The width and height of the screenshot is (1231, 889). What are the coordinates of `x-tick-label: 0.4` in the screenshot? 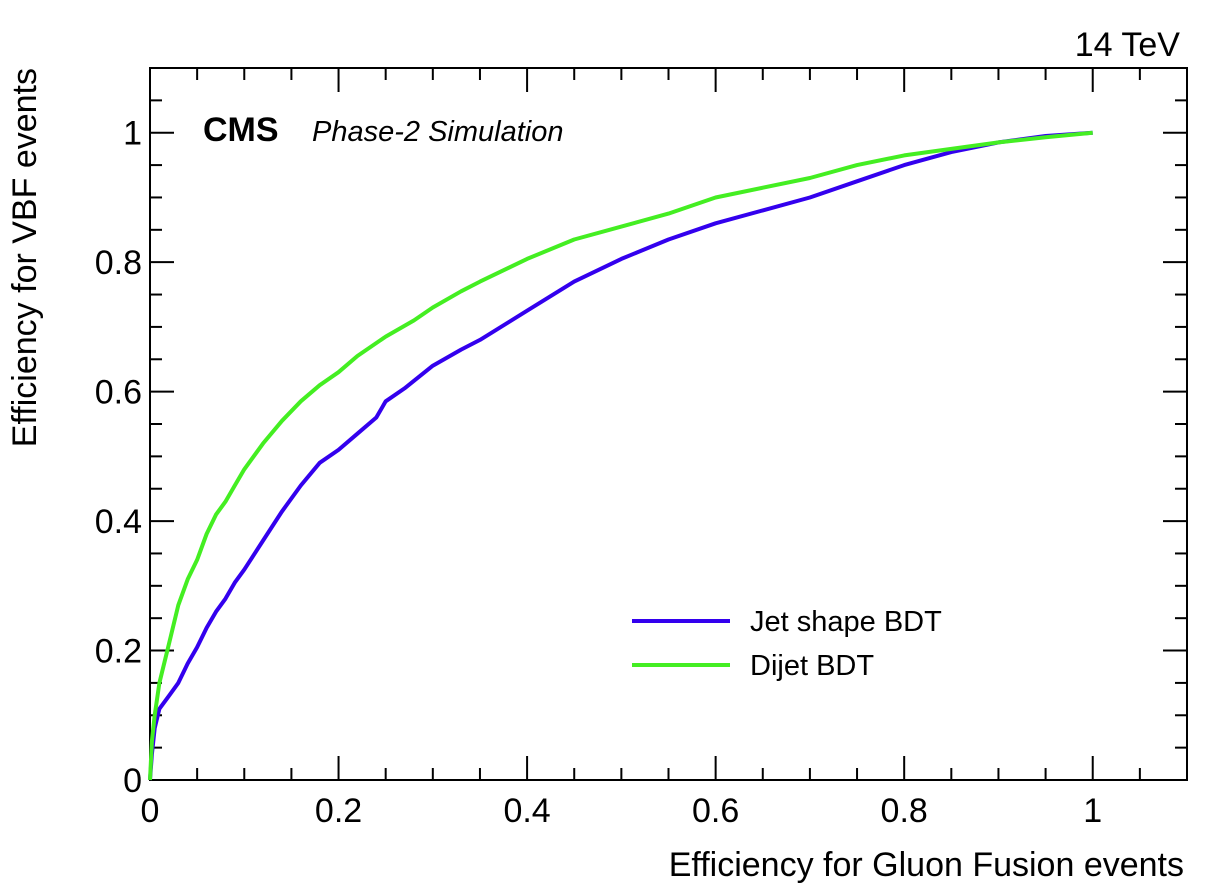 It's located at (526, 811).